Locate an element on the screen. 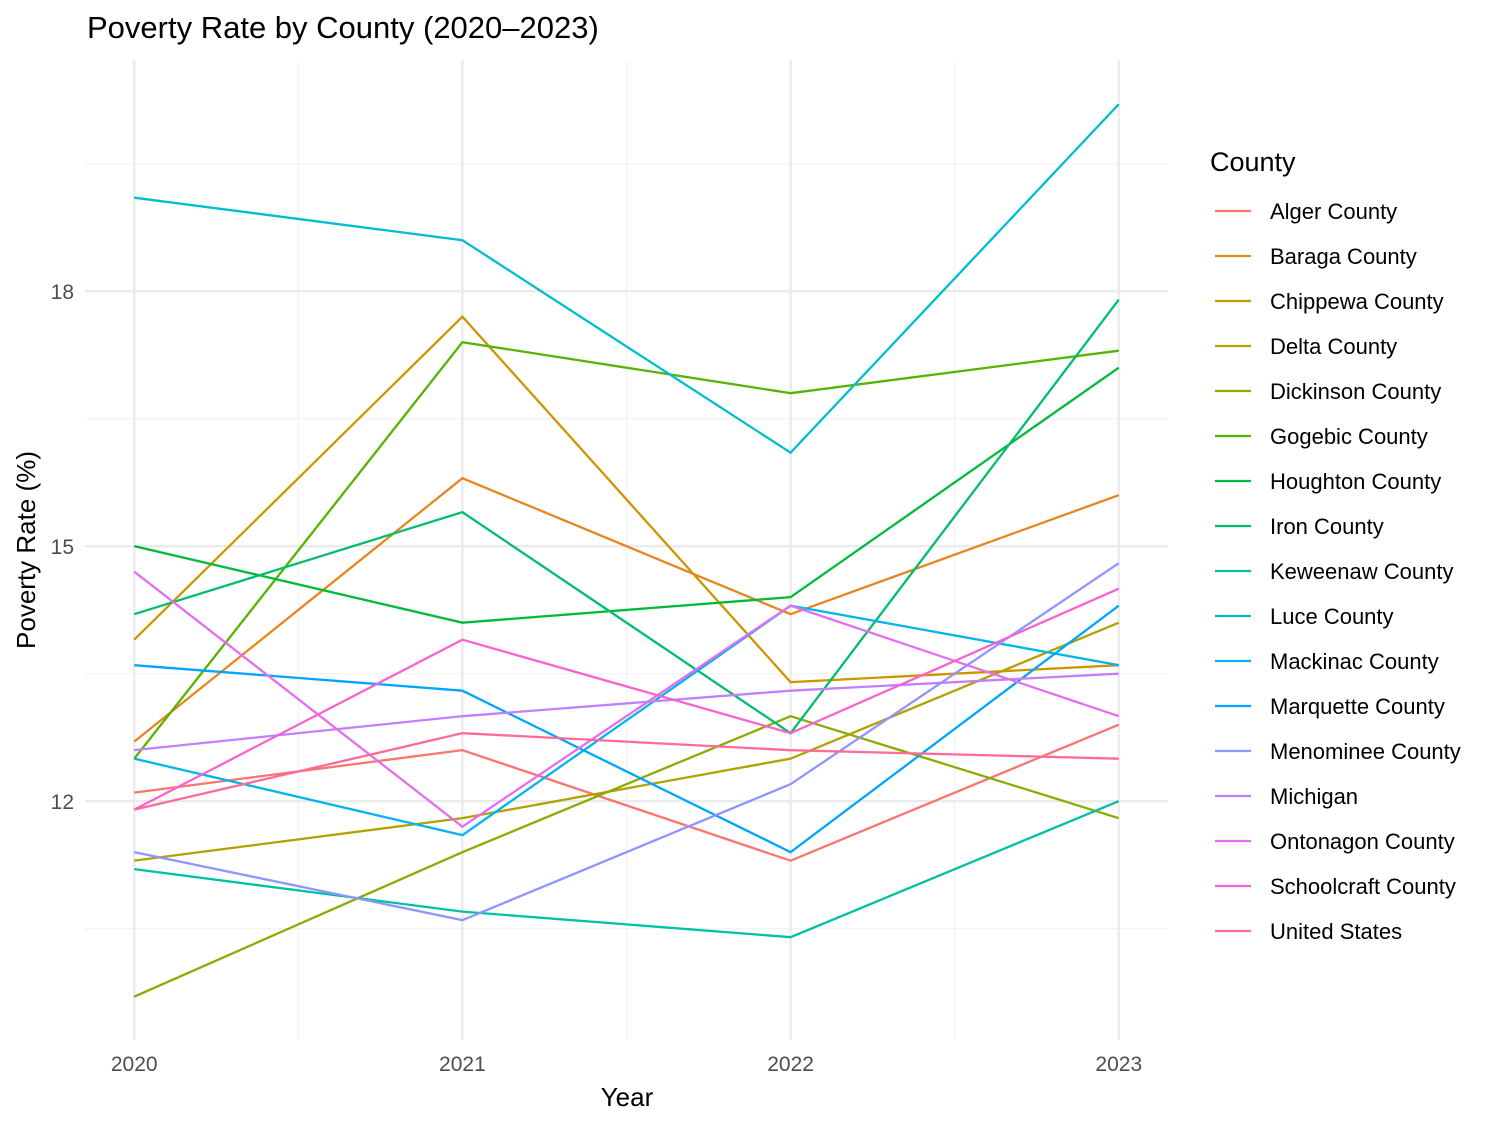 The width and height of the screenshot is (1500, 1130). legend-item: Ontonagon County is located at coordinates (1335, 841).